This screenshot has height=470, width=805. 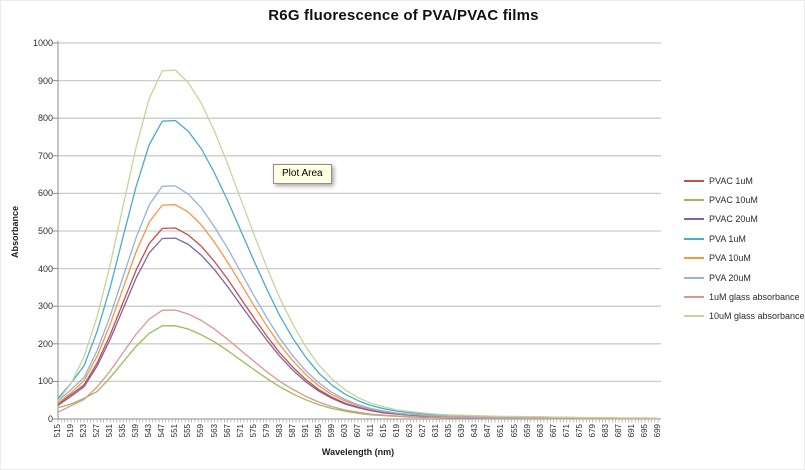 What do you see at coordinates (436, 431) in the screenshot?
I see `x-tick-label: 631` at bounding box center [436, 431].